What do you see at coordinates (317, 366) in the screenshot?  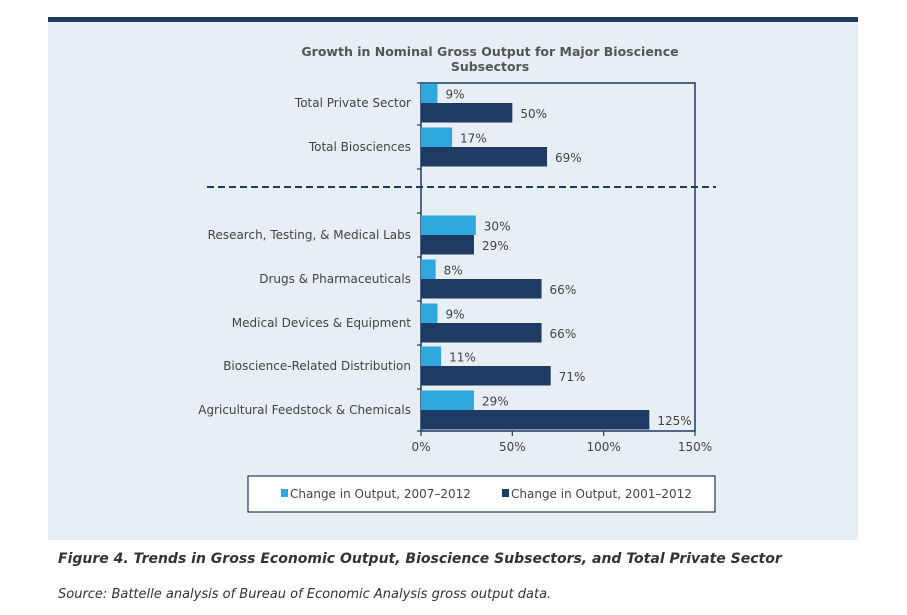 I see `category-label: Bioscience-Related Distribution` at bounding box center [317, 366].